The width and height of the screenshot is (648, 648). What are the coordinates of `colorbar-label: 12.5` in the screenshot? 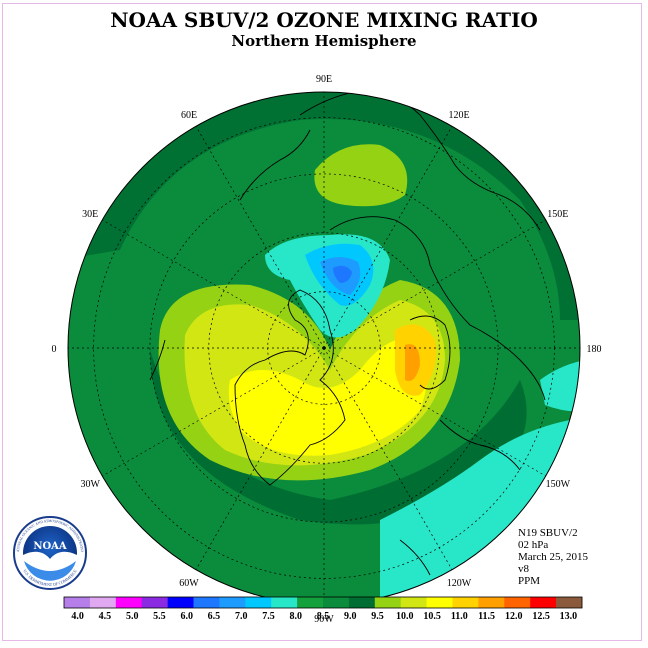 It's located at (541, 616).